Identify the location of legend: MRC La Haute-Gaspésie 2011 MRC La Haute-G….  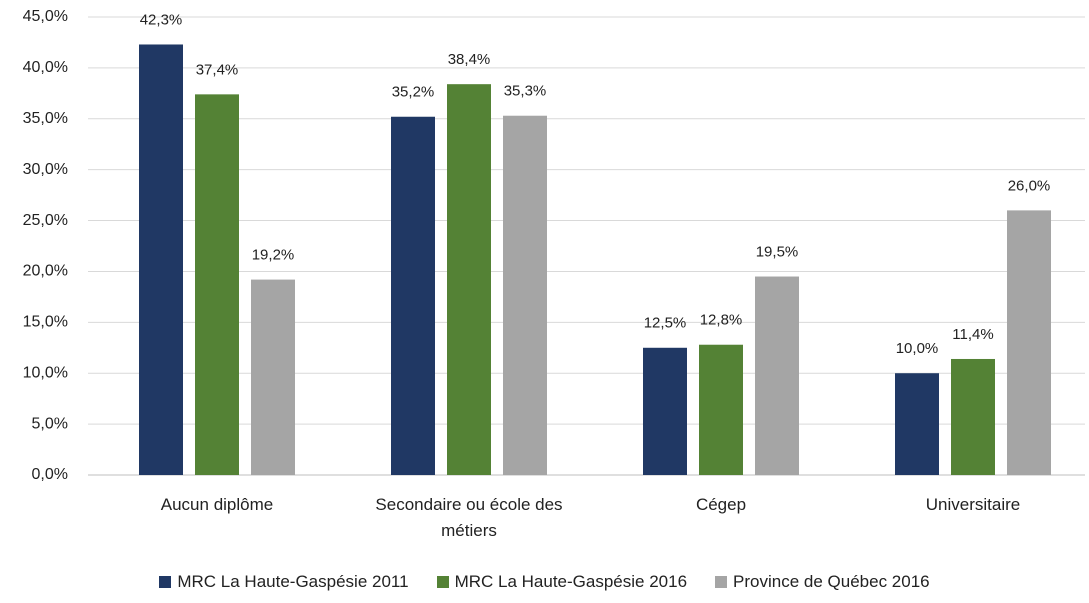
(544, 582).